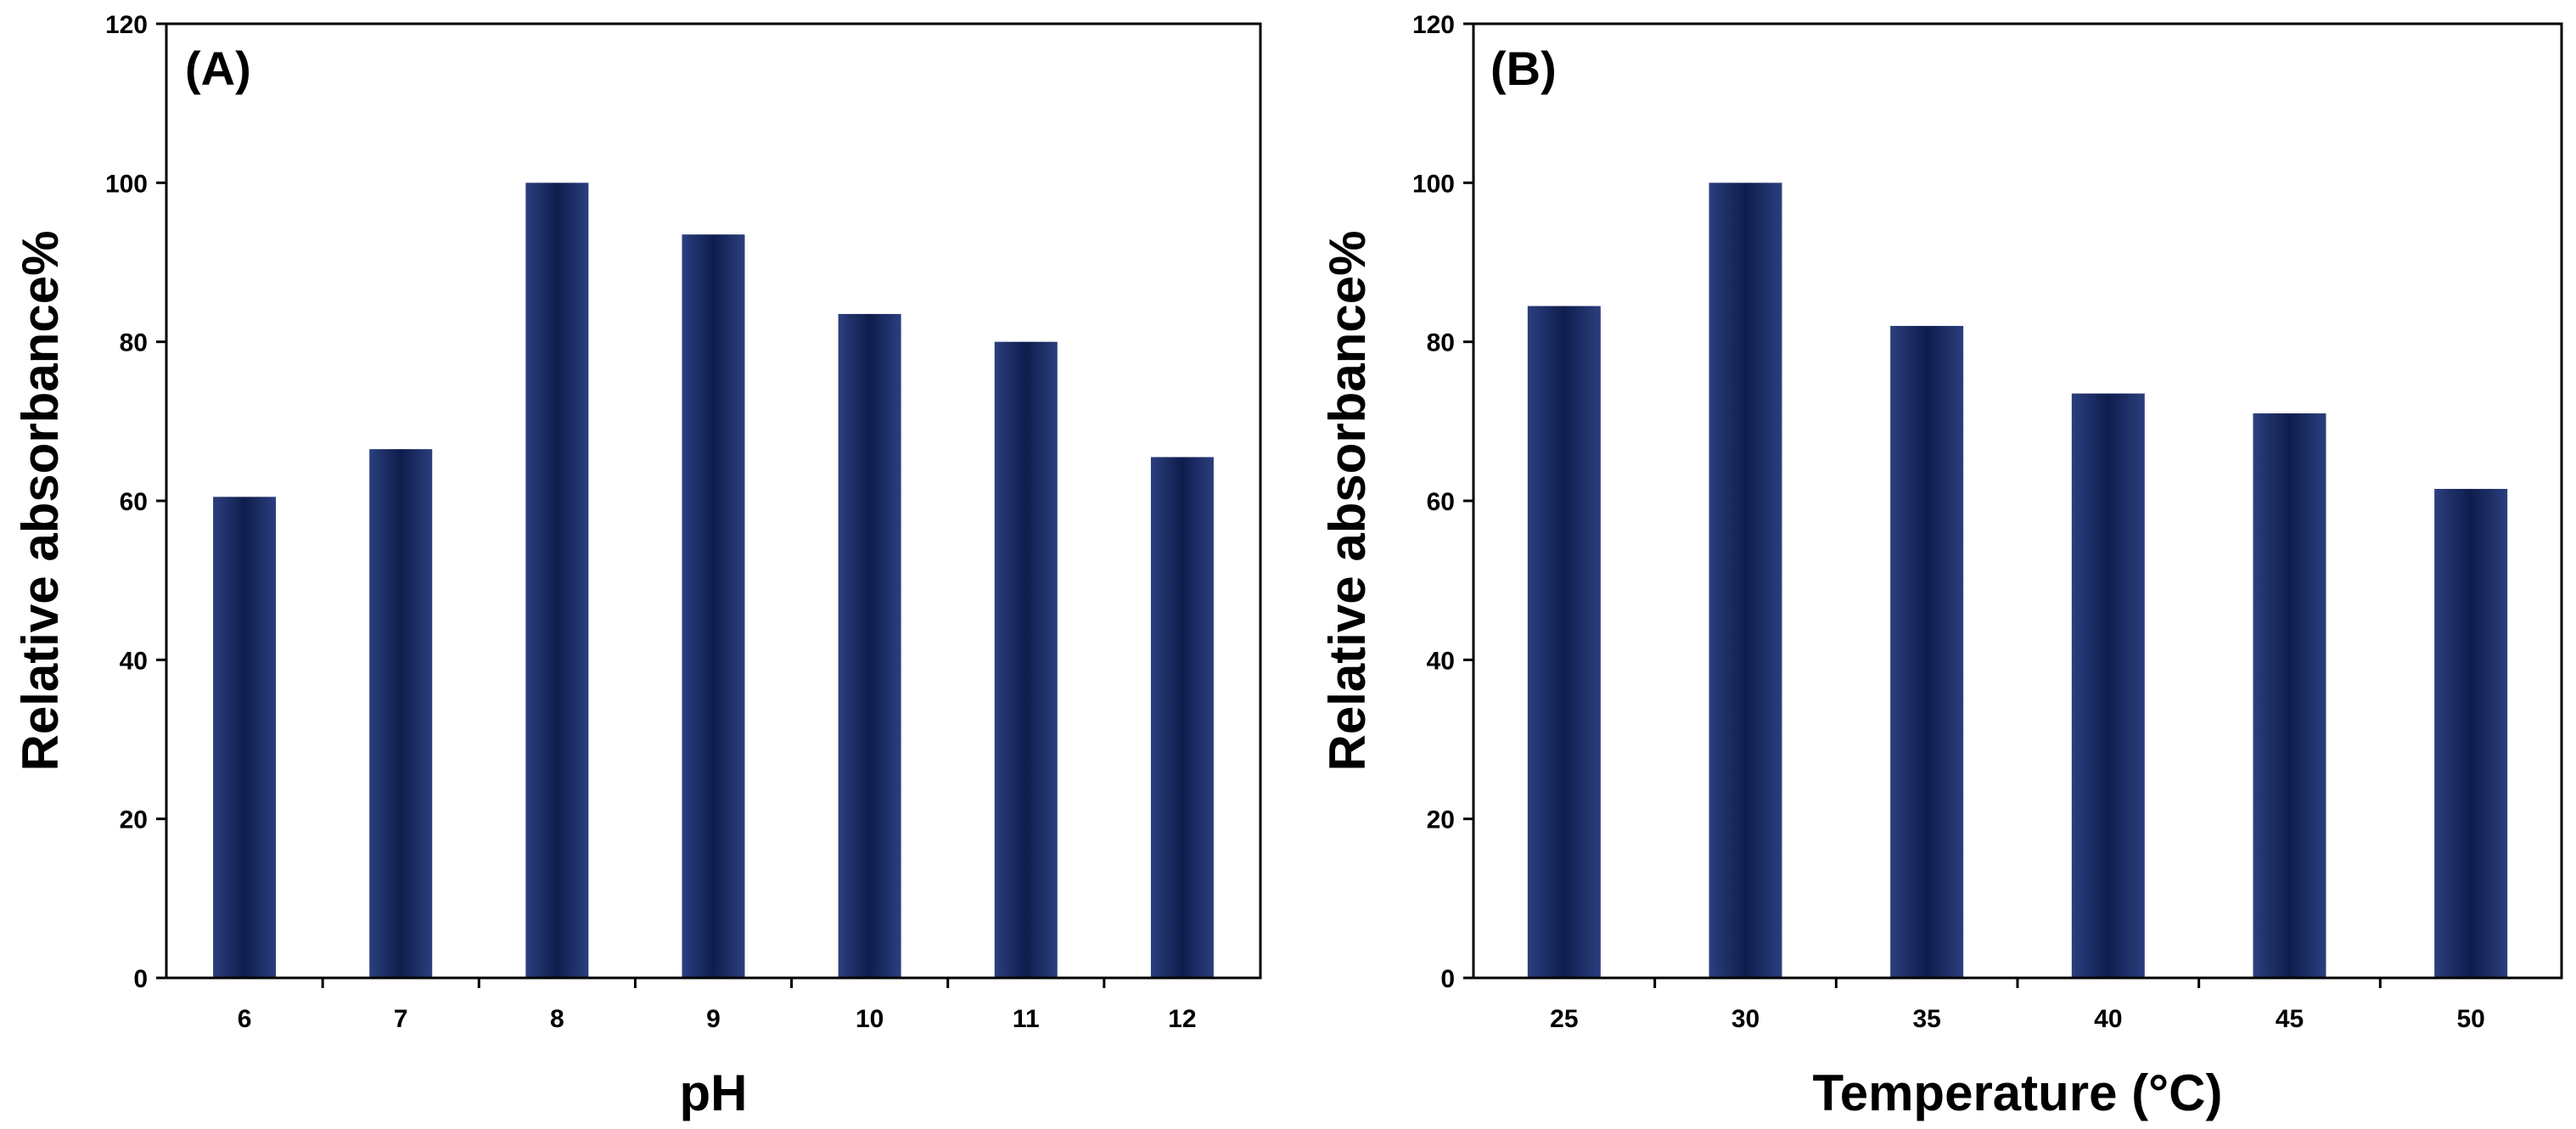 This screenshot has width=2576, height=1129. What do you see at coordinates (2108, 1019) in the screenshot?
I see `x-tick-label: 40` at bounding box center [2108, 1019].